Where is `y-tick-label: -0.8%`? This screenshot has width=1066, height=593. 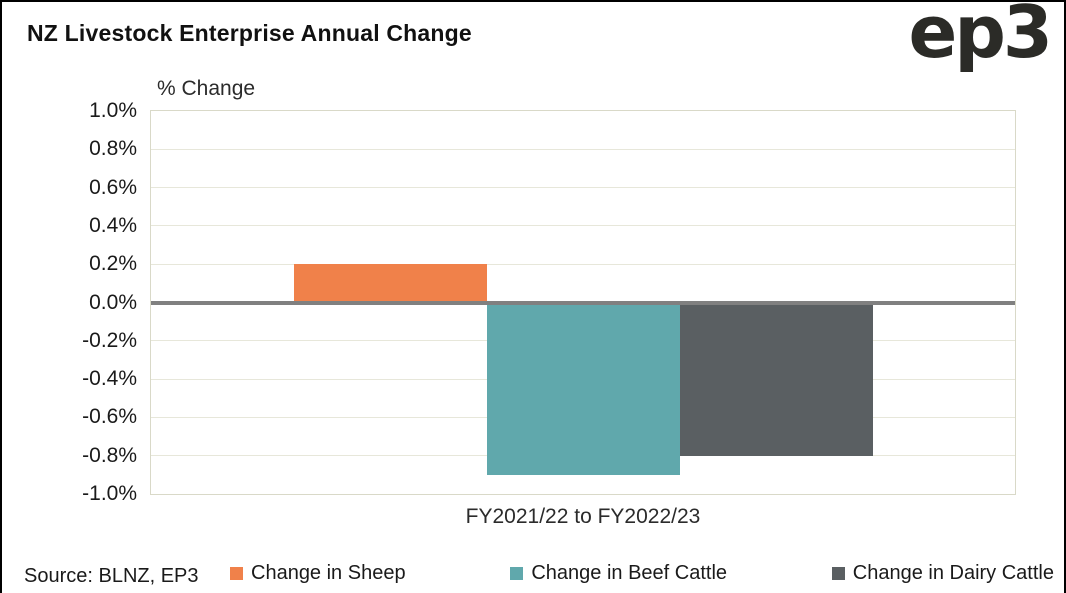 y-tick-label: -0.8% is located at coordinates (109, 455).